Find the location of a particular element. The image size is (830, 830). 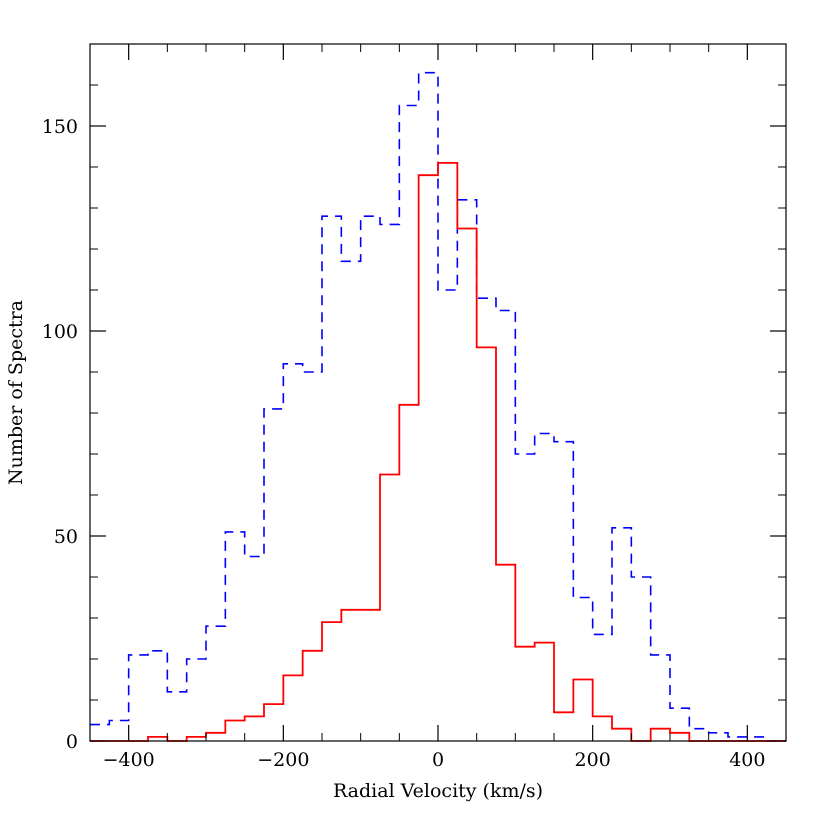

y-tick-label: 0 is located at coordinates (72, 742).